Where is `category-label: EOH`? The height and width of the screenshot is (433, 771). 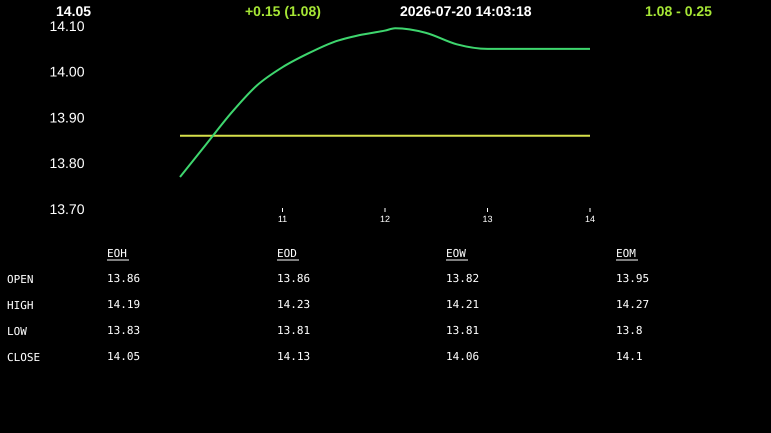 category-label: EOH is located at coordinates (117, 253).